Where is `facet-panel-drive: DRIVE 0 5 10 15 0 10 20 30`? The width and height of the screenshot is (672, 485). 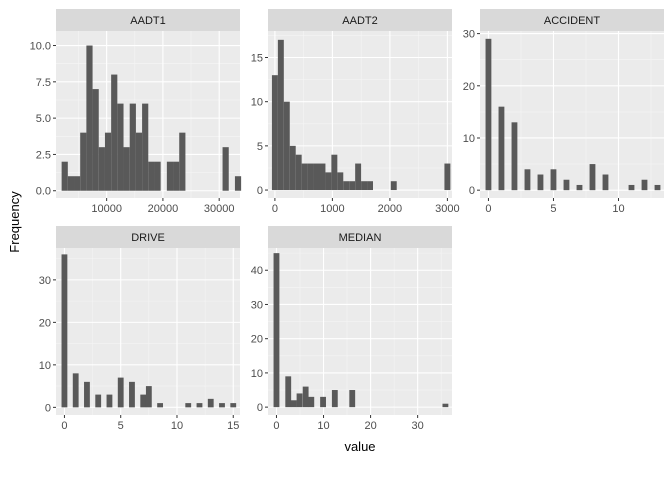
facet-panel-drive: DRIVE 0 5 10 15 0 10 20 30 is located at coordinates (139, 329).